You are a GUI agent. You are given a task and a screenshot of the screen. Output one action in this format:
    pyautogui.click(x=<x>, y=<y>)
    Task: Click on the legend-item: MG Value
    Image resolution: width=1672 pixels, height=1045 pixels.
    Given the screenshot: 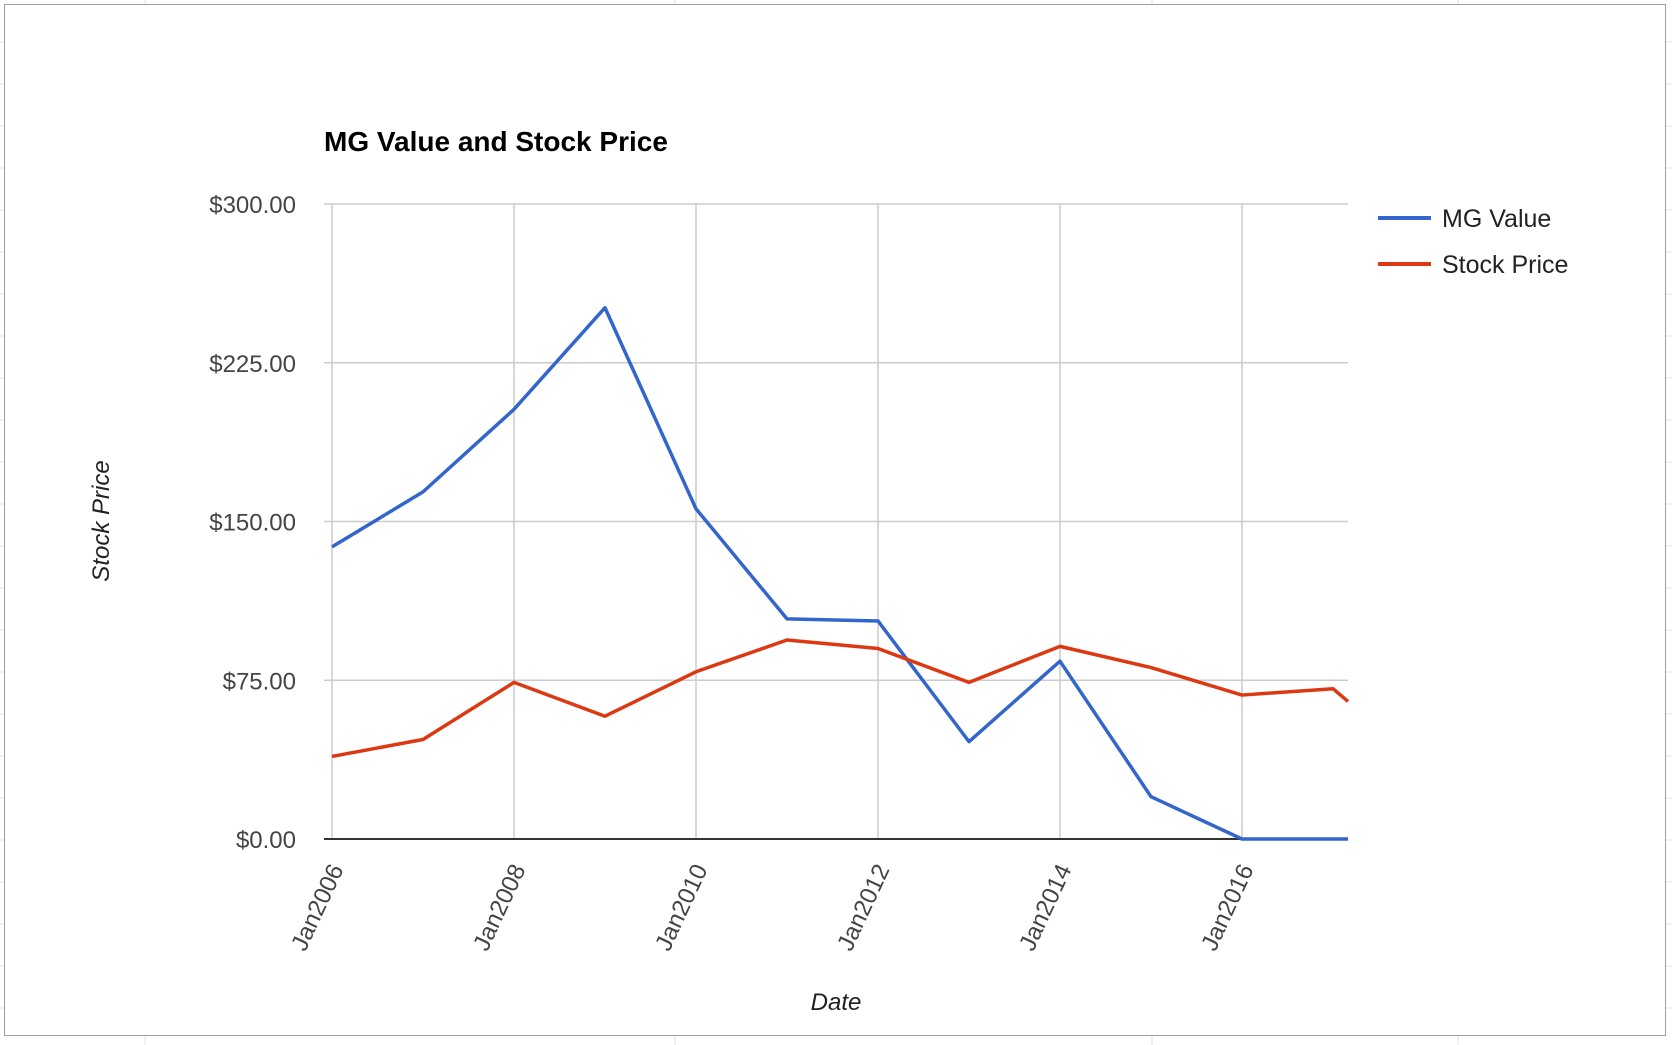 What is the action you would take?
    pyautogui.click(x=1464, y=219)
    